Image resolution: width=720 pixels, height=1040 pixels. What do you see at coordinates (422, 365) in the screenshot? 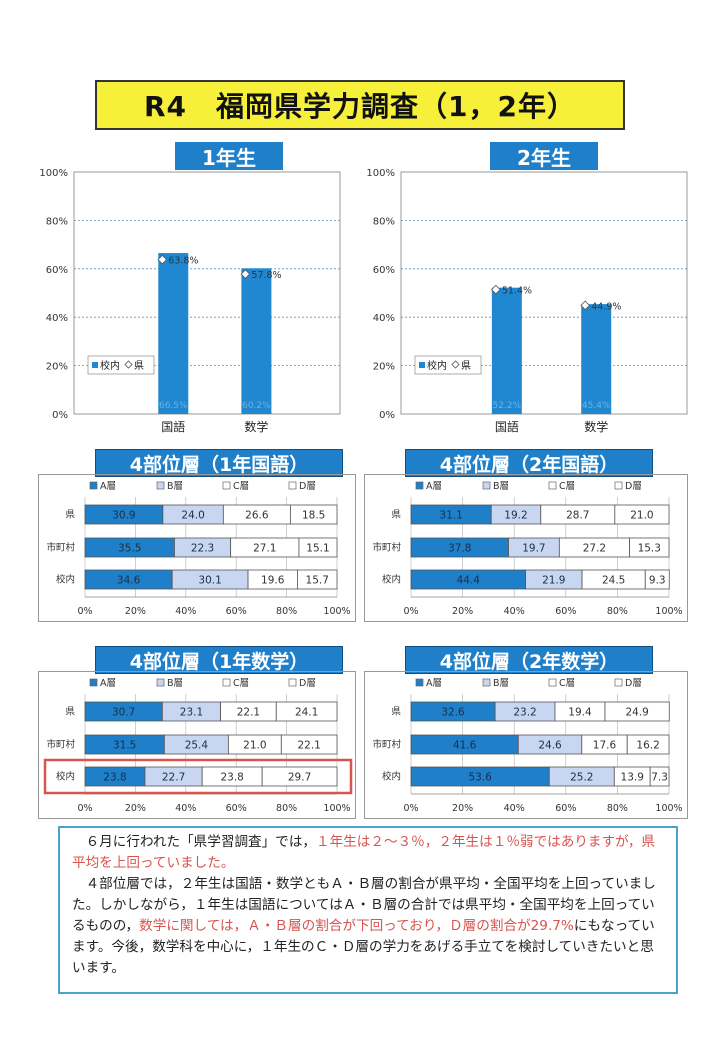
I see `legend-swatch-school` at bounding box center [422, 365].